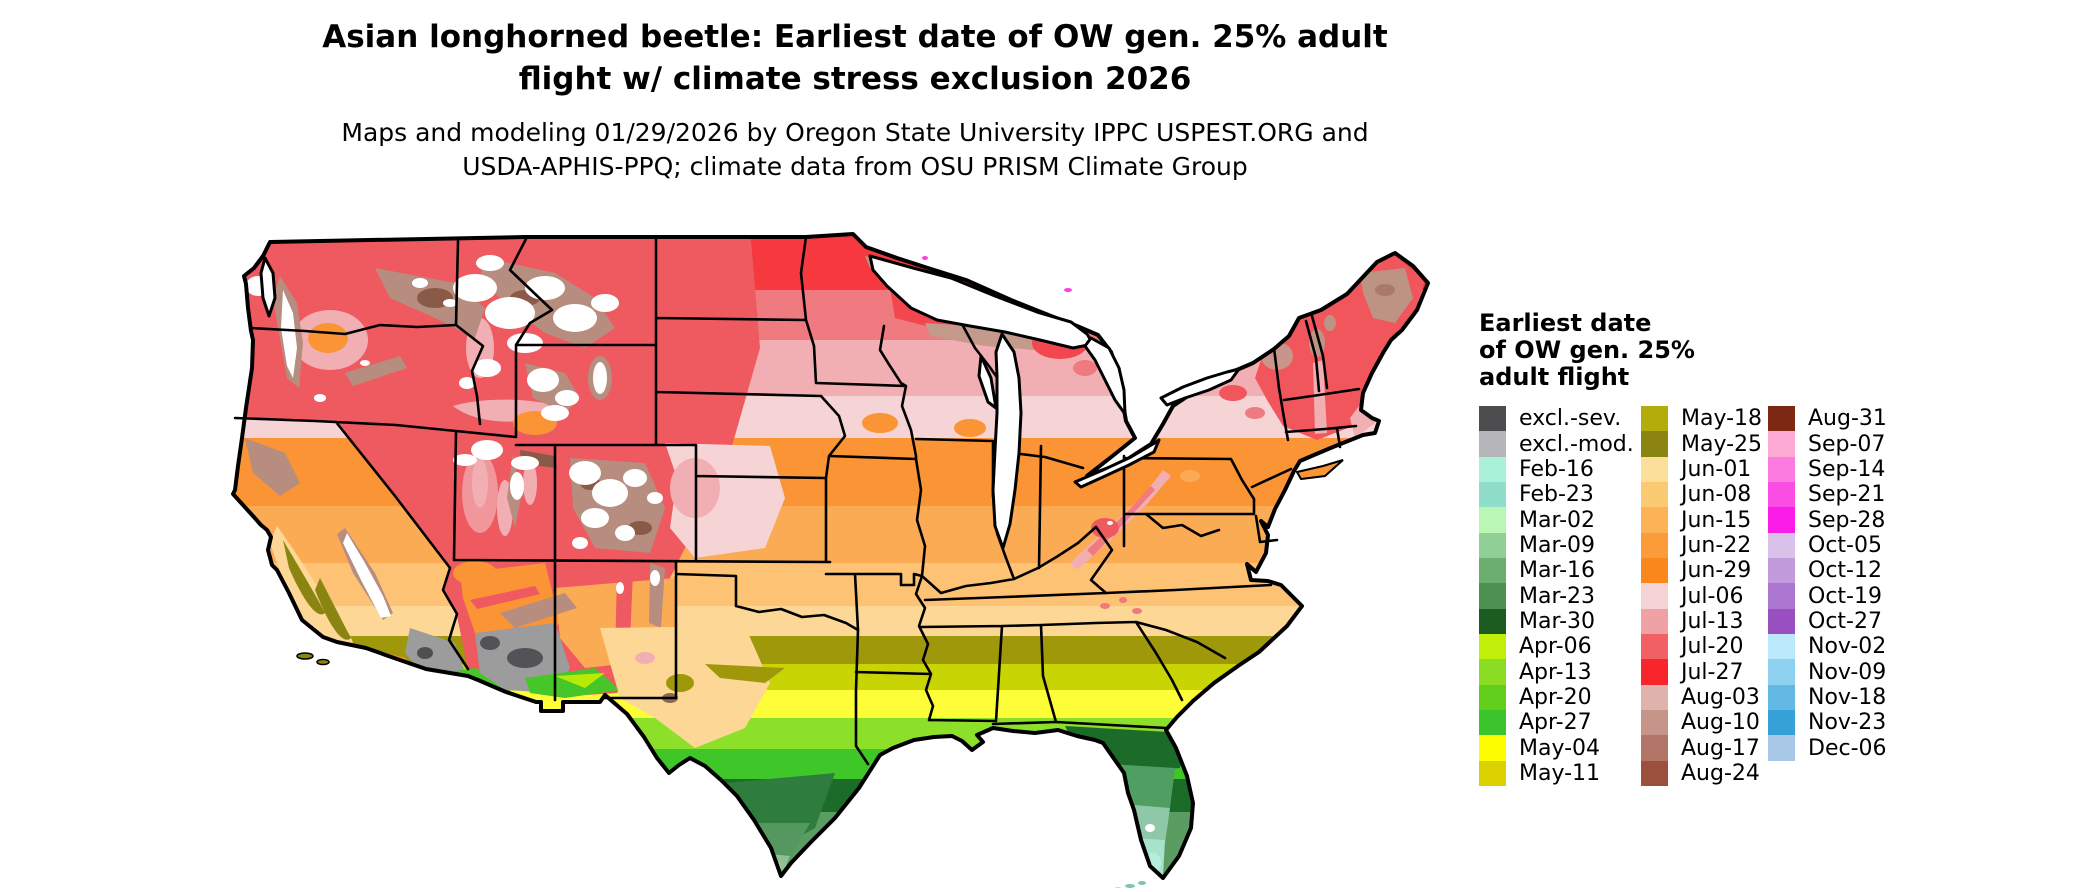  I want to click on legend-row: Mar-02, so click(1556, 520).